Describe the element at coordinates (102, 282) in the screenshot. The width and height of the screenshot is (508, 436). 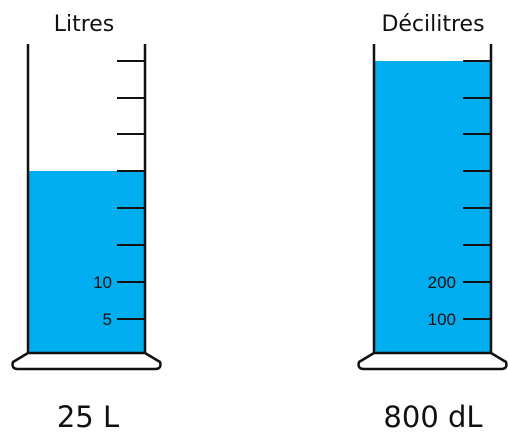
I see `tick-label-10: 10` at that location.